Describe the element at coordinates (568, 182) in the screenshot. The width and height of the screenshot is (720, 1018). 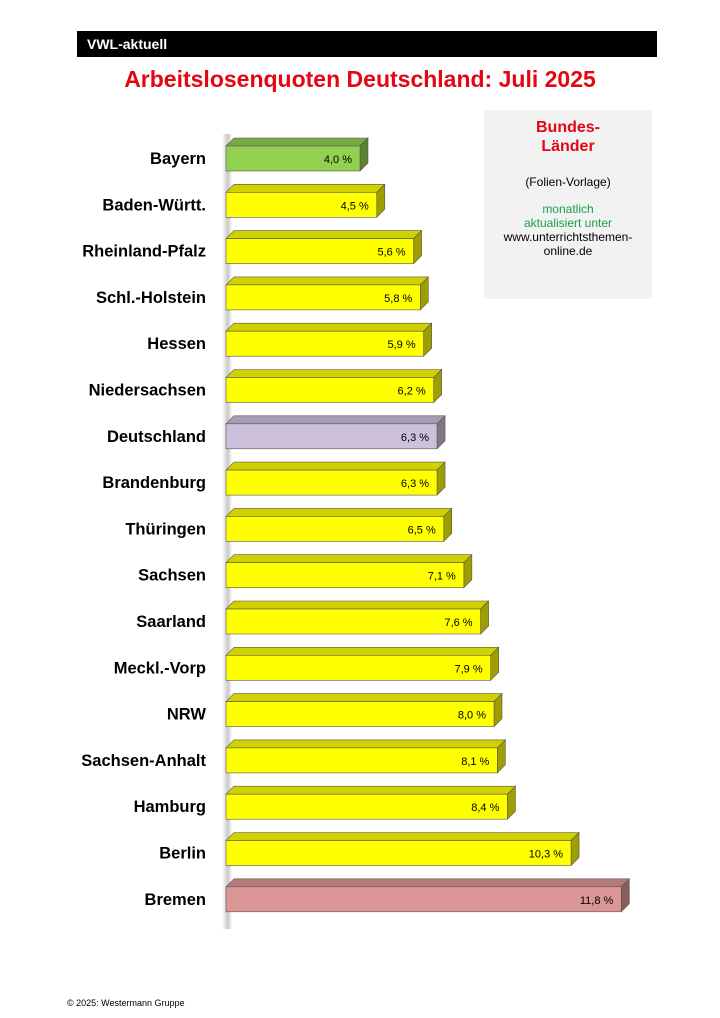
I see `info-subtitle: (Folien-Vorlage)` at that location.